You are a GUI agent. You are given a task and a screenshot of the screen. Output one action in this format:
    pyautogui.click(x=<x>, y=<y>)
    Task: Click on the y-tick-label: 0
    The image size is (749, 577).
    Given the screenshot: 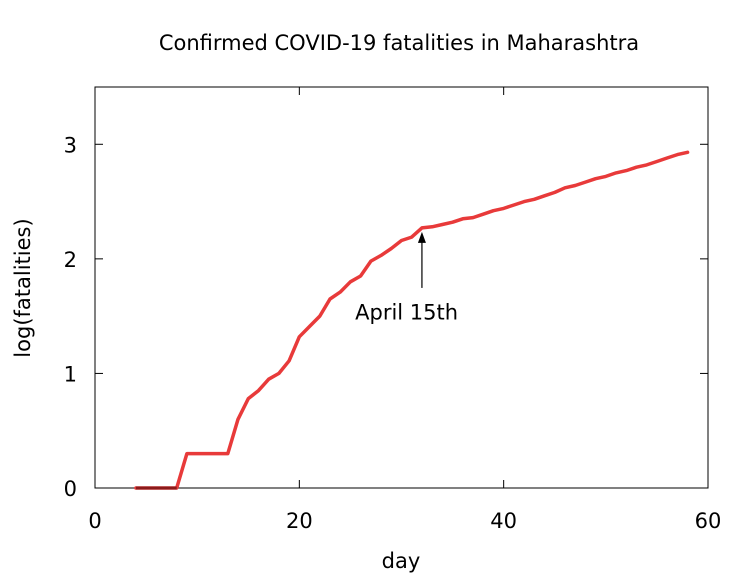 What is the action you would take?
    pyautogui.click(x=70, y=489)
    